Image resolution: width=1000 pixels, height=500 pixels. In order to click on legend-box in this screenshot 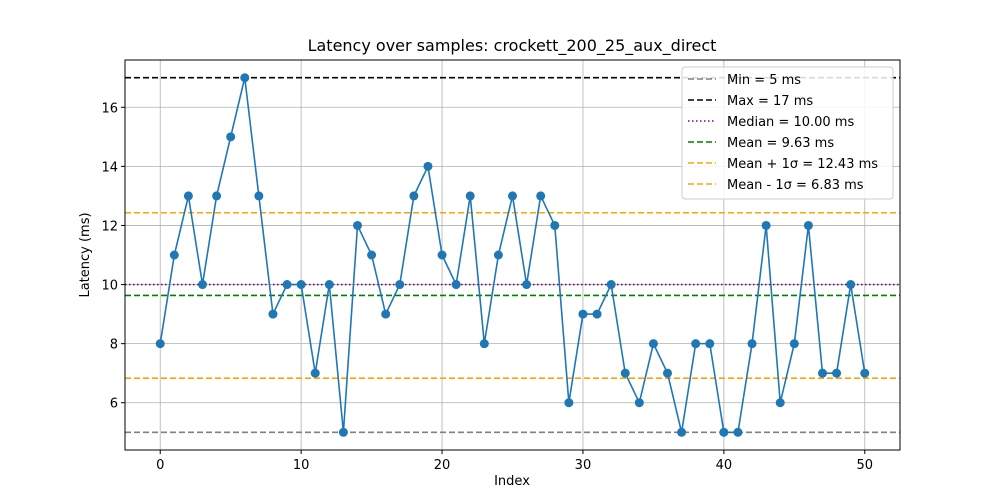, I will do `click(787, 133)`.